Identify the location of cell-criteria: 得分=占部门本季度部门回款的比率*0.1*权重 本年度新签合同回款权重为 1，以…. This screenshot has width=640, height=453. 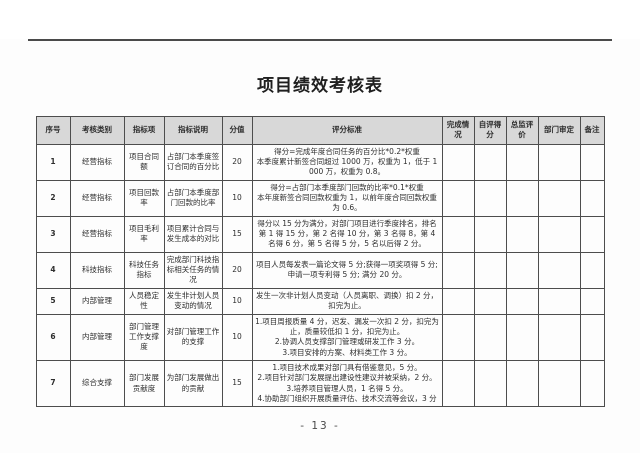
(347, 198).